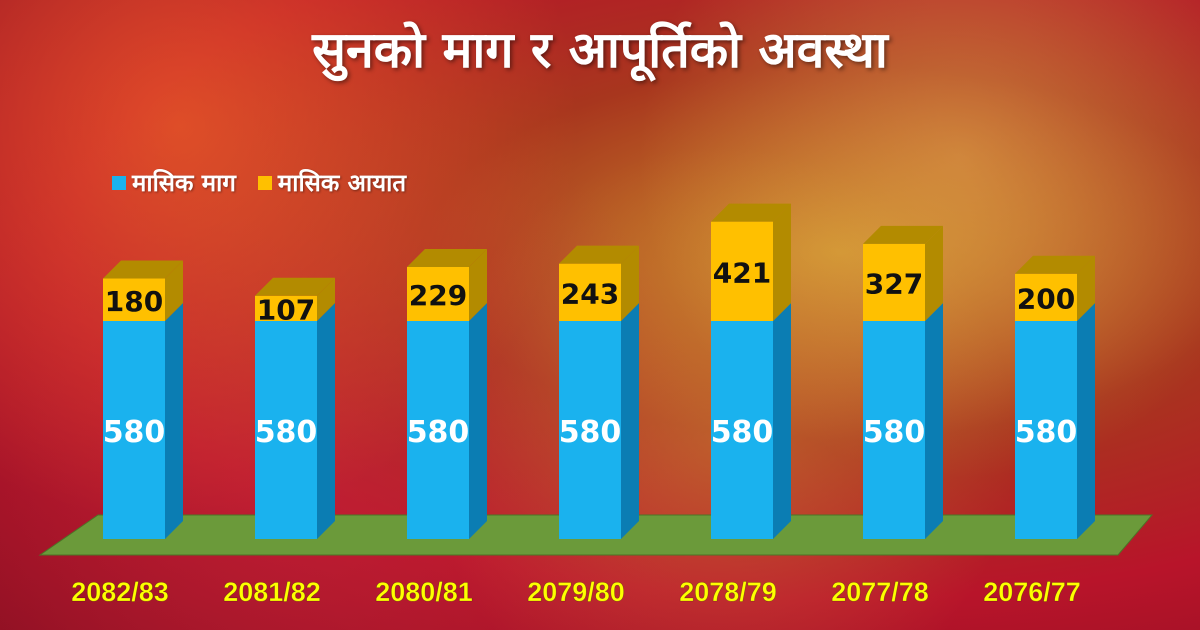 Image resolution: width=1200 pixels, height=630 pixels. I want to click on bar-top-2081/82, so click(295, 286).